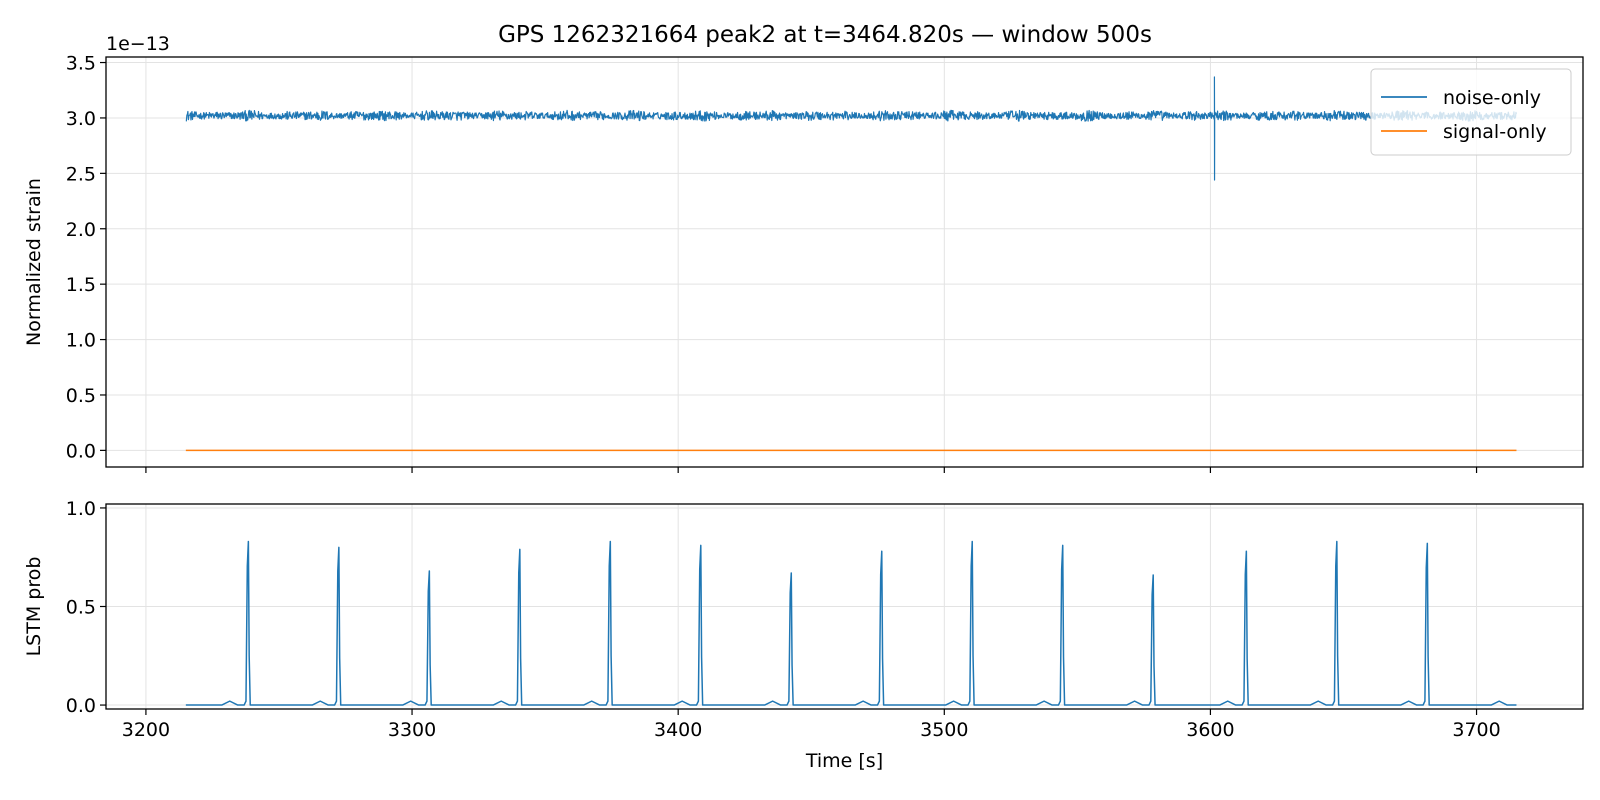  Describe the element at coordinates (1476, 730) in the screenshot. I see `x-tick-label: 3700` at that location.